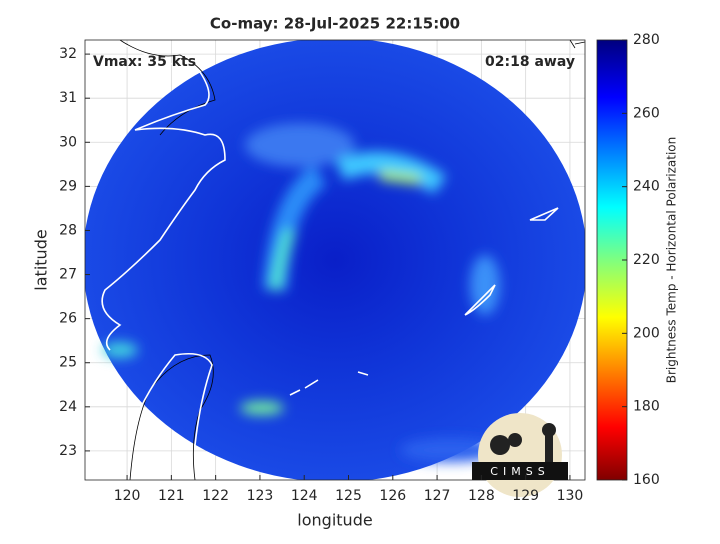 The image size is (720, 544). Describe the element at coordinates (348, 496) in the screenshot. I see `x-tick-label: 125` at that location.